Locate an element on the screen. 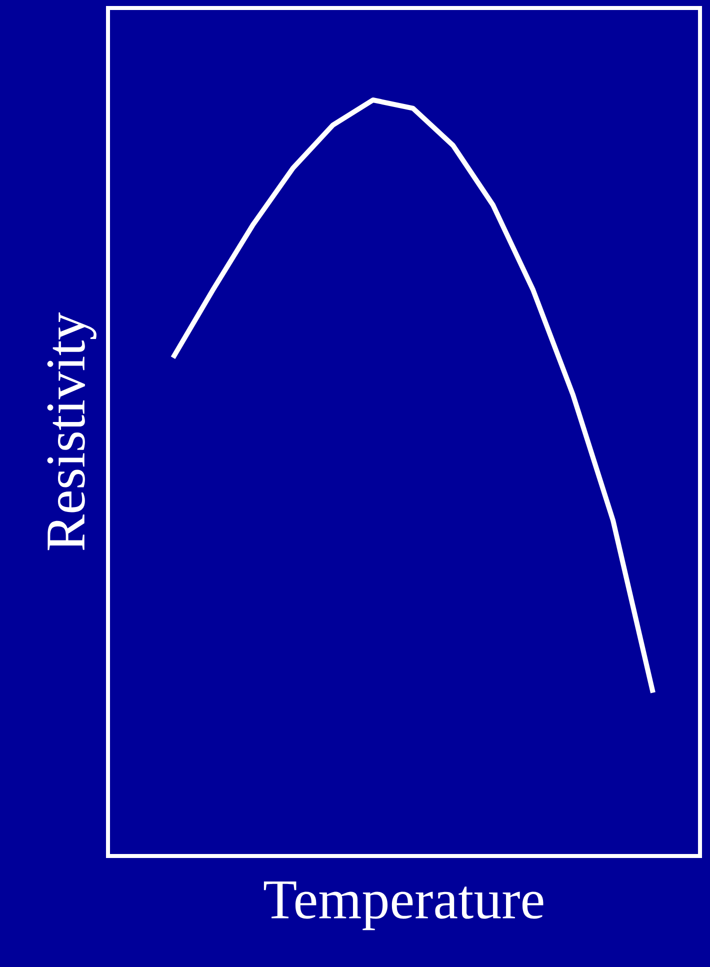 The width and height of the screenshot is (710, 967). y-axis-title: Resistivity is located at coordinates (71, 431).